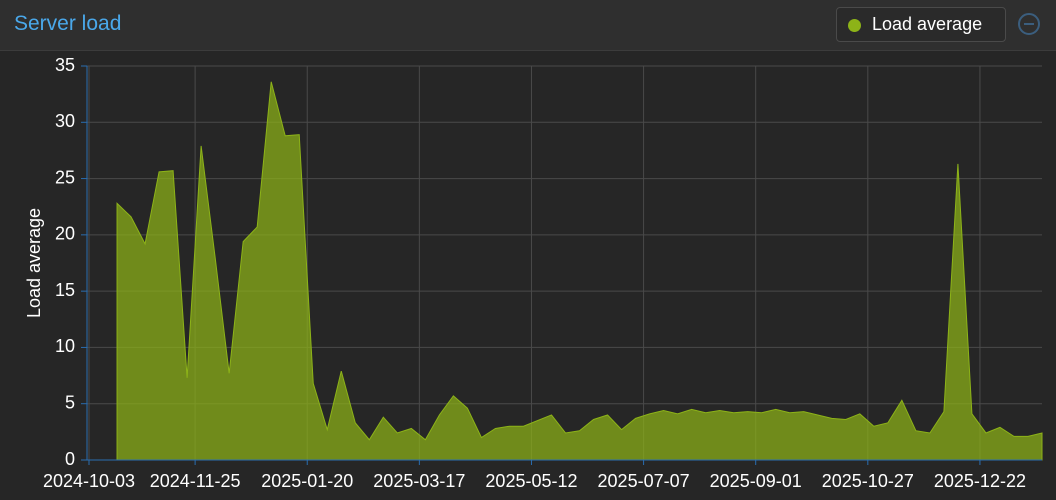 The image size is (1056, 500). What do you see at coordinates (927, 24) in the screenshot?
I see `legend-label: Load average` at bounding box center [927, 24].